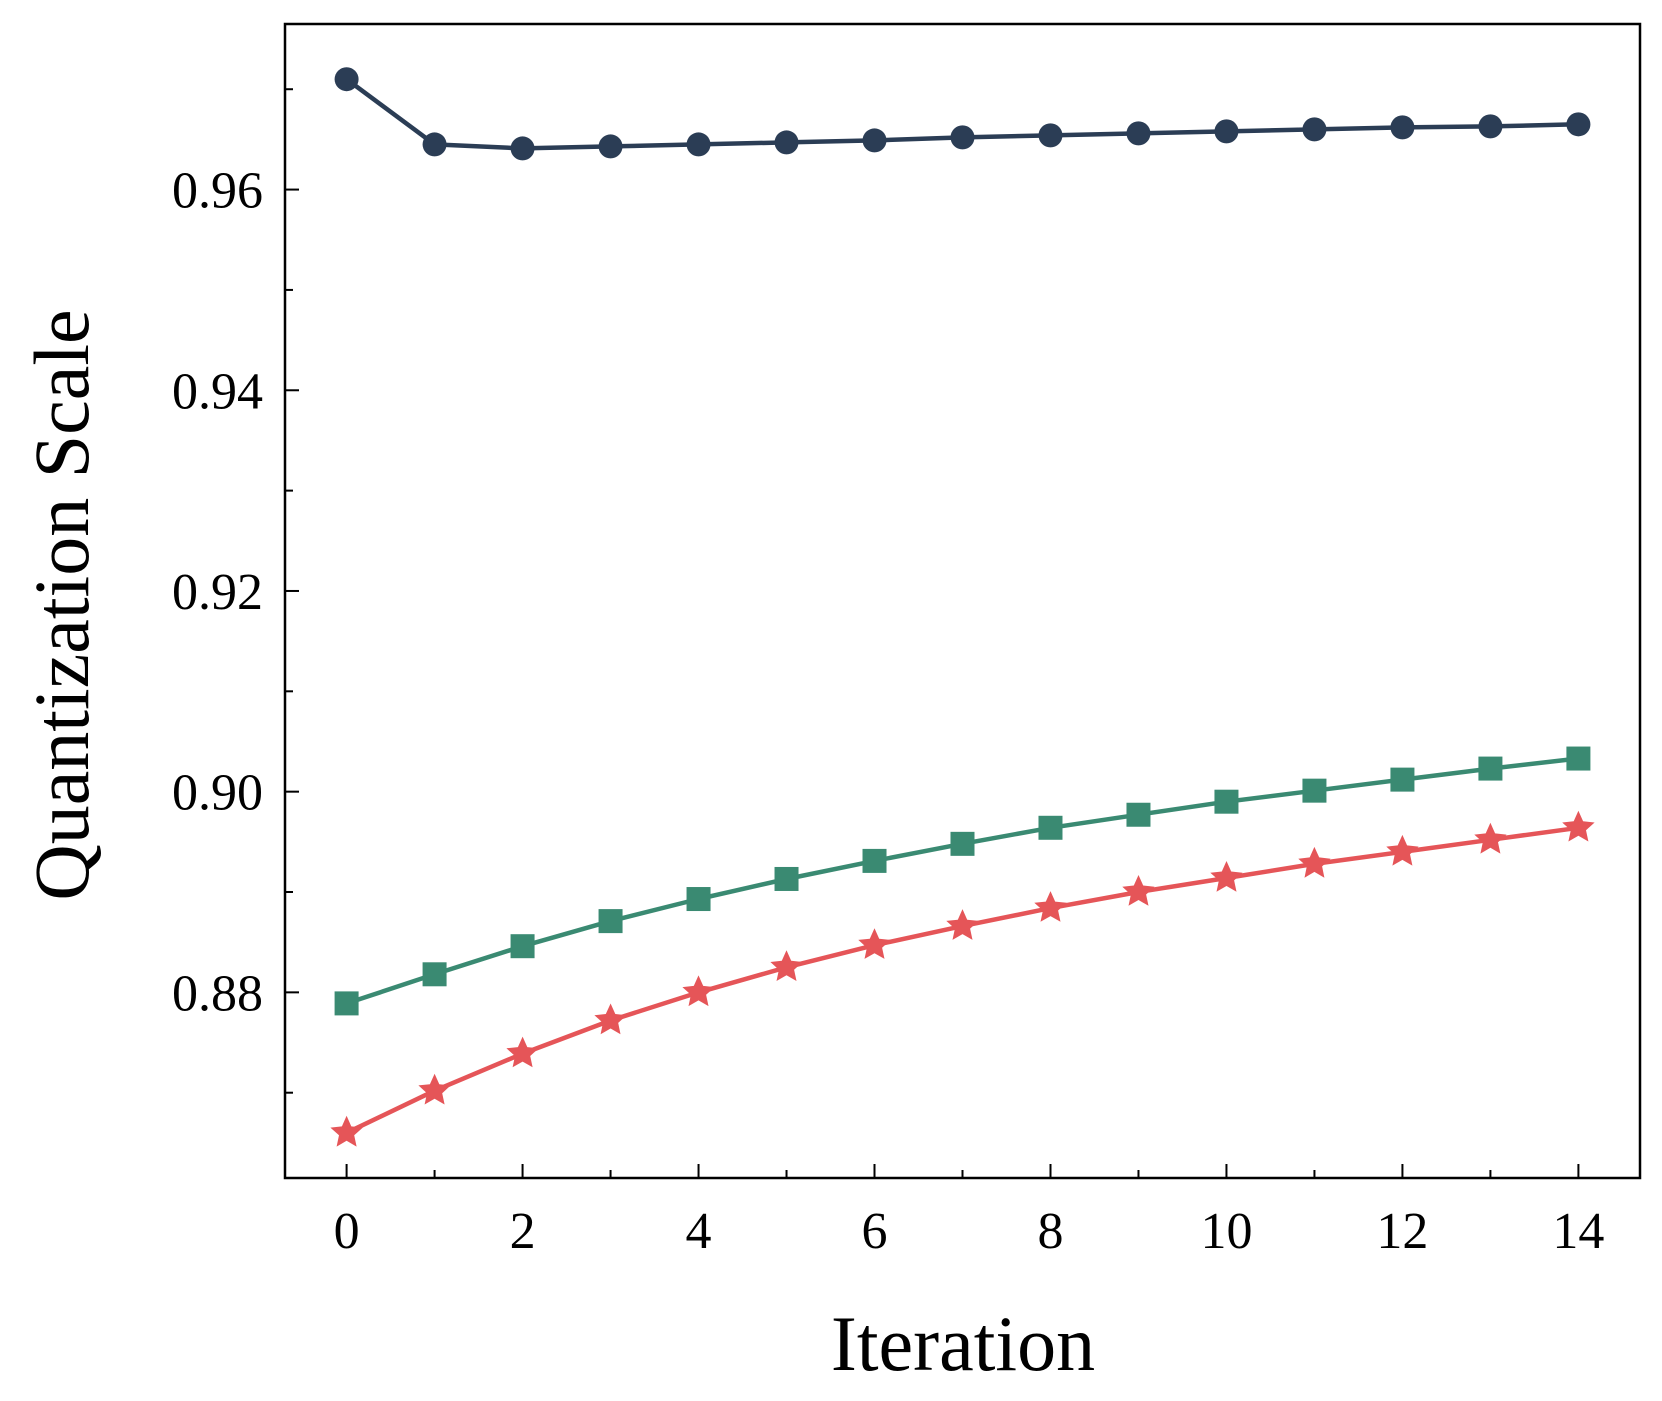 Image resolution: width=1662 pixels, height=1401 pixels. What do you see at coordinates (523, 1231) in the screenshot?
I see `x-tick-label: 2` at bounding box center [523, 1231].